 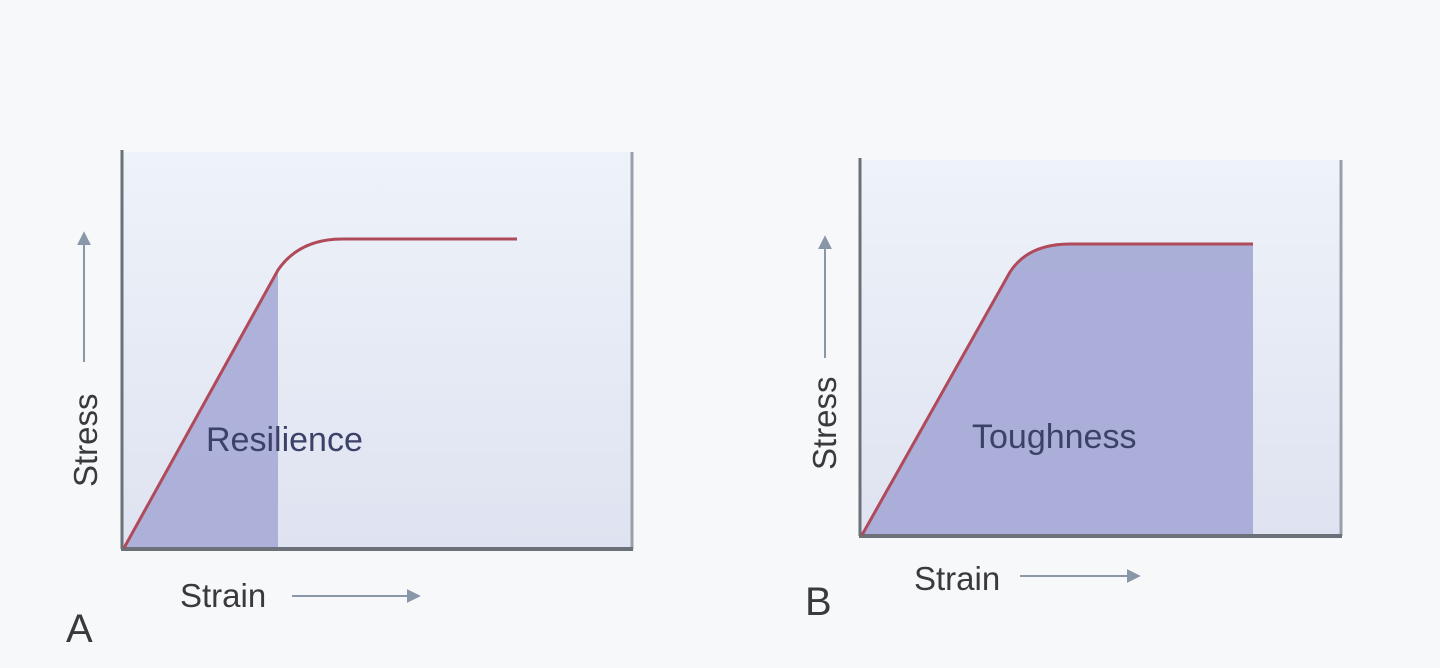 What do you see at coordinates (284, 440) in the screenshot?
I see `resilience-label: Resilience` at bounding box center [284, 440].